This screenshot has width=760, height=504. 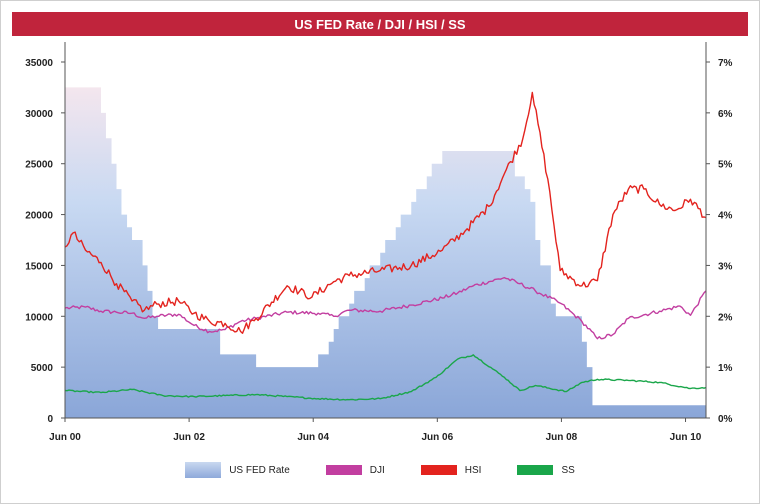 What do you see at coordinates (343, 470) in the screenshot?
I see `legend-swatch-dji` at bounding box center [343, 470].